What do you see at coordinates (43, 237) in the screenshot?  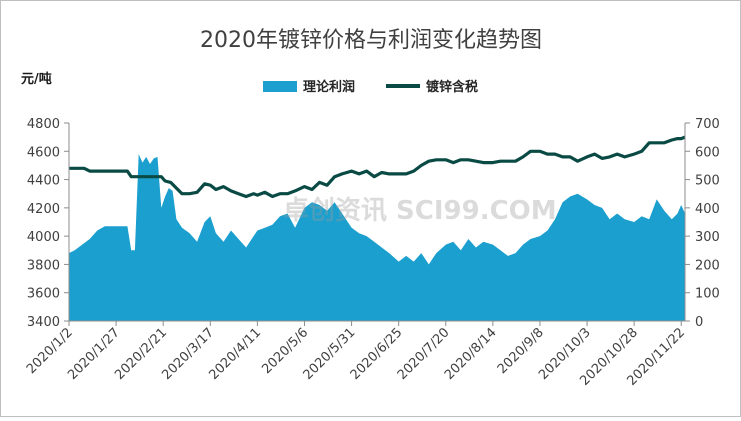 I see `left-tick-label: 4000` at bounding box center [43, 237].